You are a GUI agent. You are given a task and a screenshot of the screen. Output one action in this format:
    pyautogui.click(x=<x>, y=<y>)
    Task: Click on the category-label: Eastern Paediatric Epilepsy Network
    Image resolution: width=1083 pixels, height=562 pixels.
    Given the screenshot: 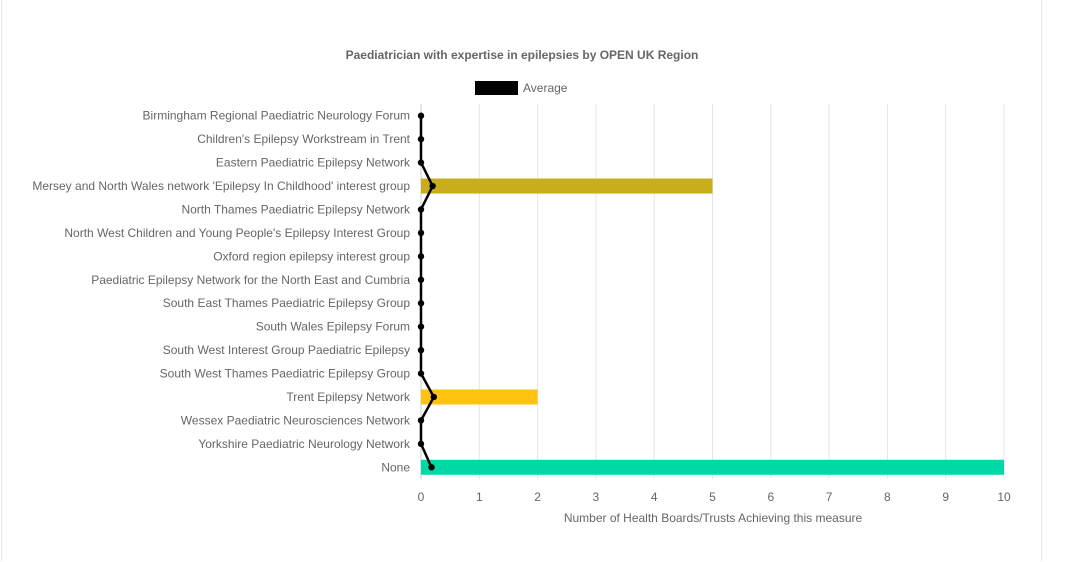 What is the action you would take?
    pyautogui.click(x=313, y=163)
    